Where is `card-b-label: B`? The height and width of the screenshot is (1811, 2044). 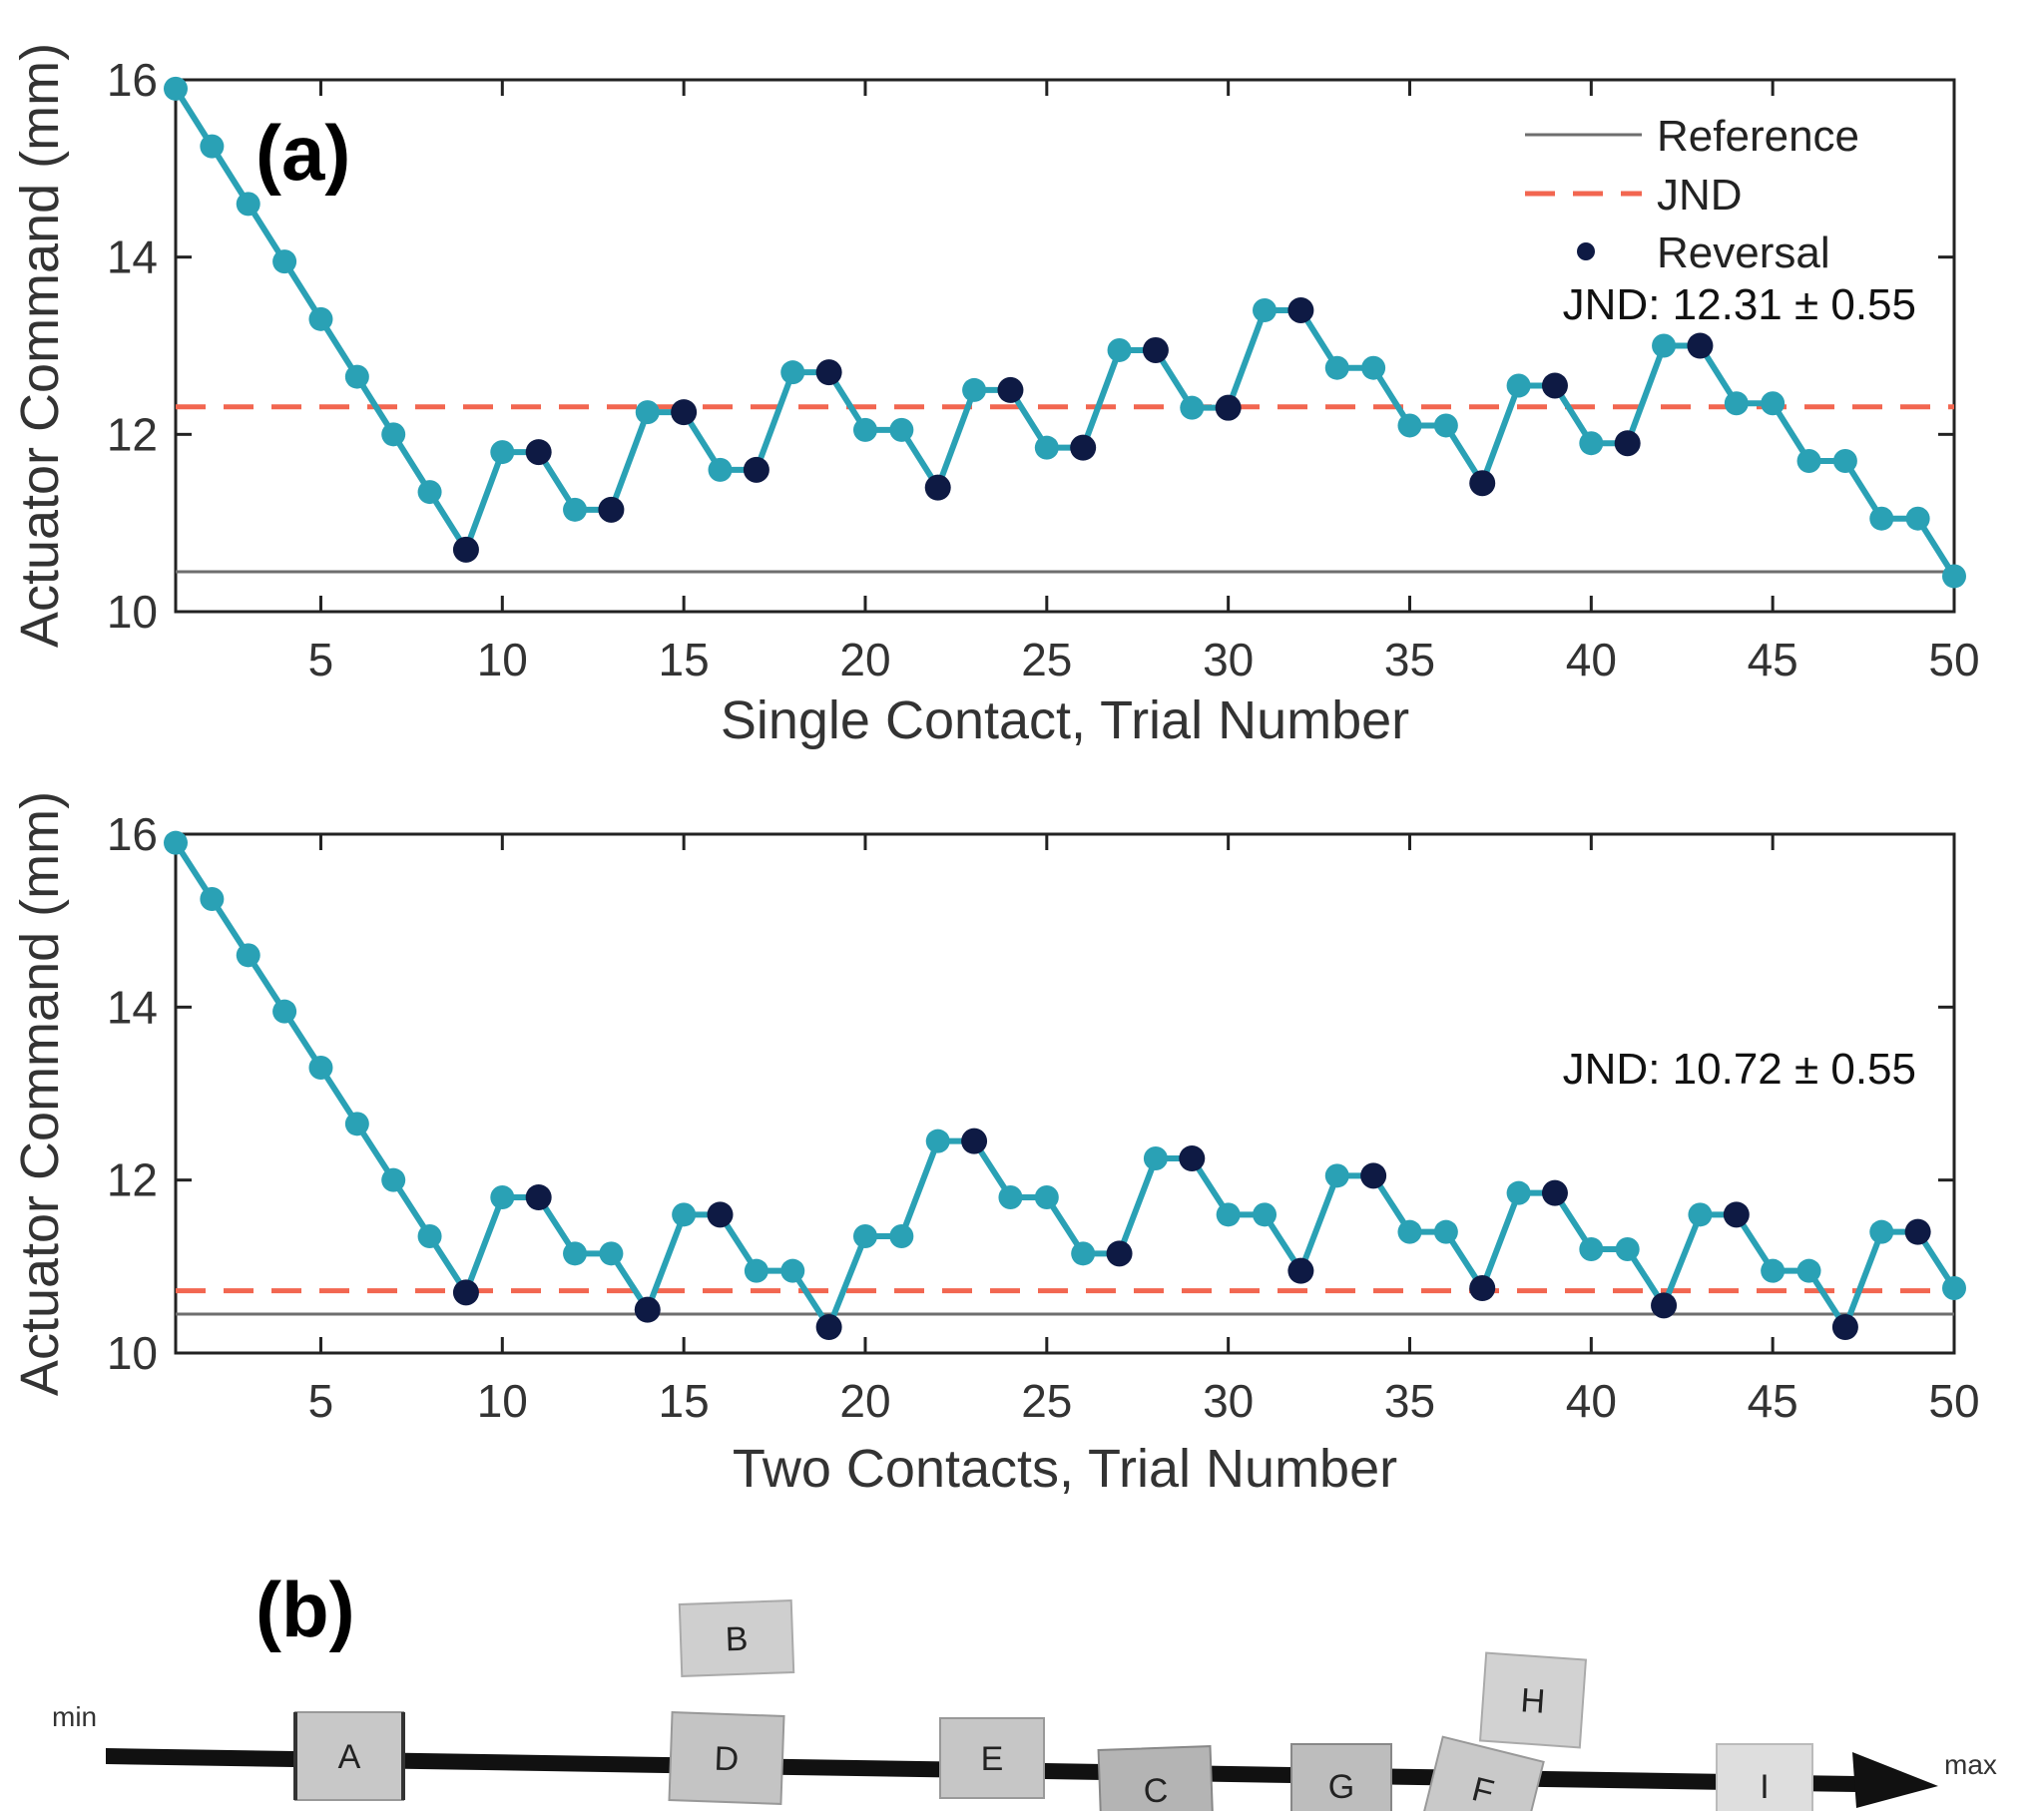 card-b-label: B is located at coordinates (737, 1639).